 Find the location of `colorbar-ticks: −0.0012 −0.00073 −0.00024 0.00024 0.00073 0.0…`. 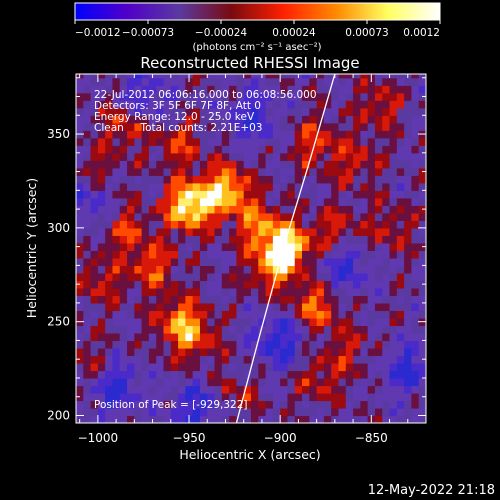

colorbar-ticks: −0.0012 −0.00073 −0.00024 0.00024 0.00073 0.0… is located at coordinates (257, 29).